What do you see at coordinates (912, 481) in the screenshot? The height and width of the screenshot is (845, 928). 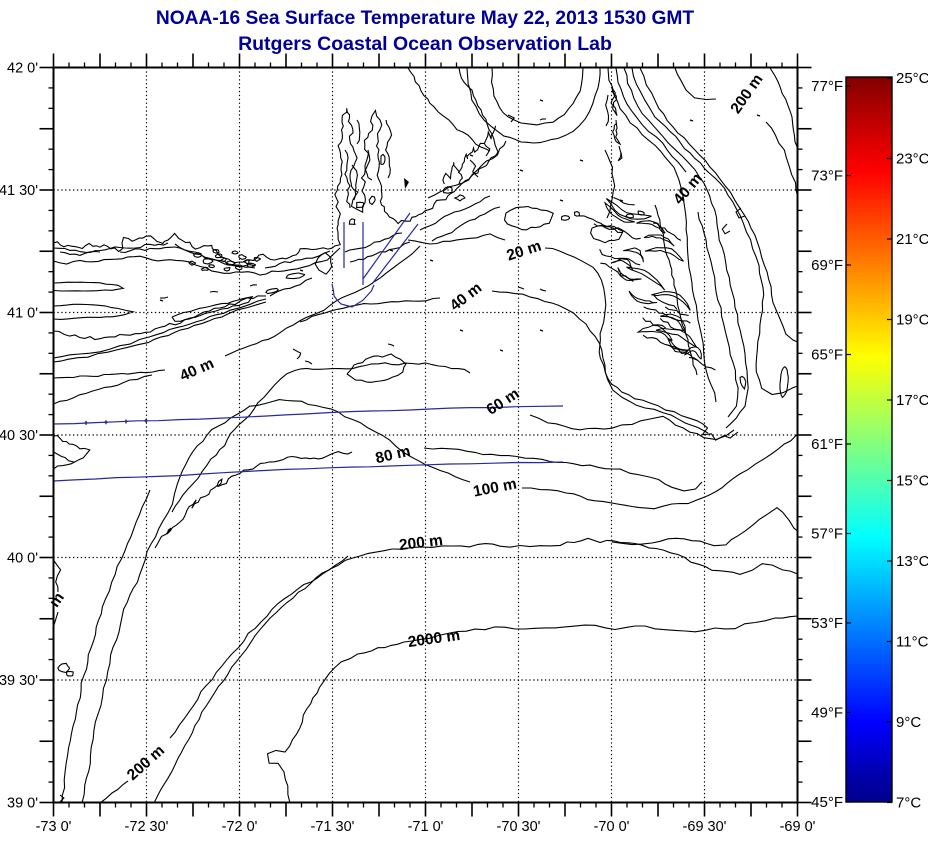 I see `svg-text: 15°C` at bounding box center [912, 481].